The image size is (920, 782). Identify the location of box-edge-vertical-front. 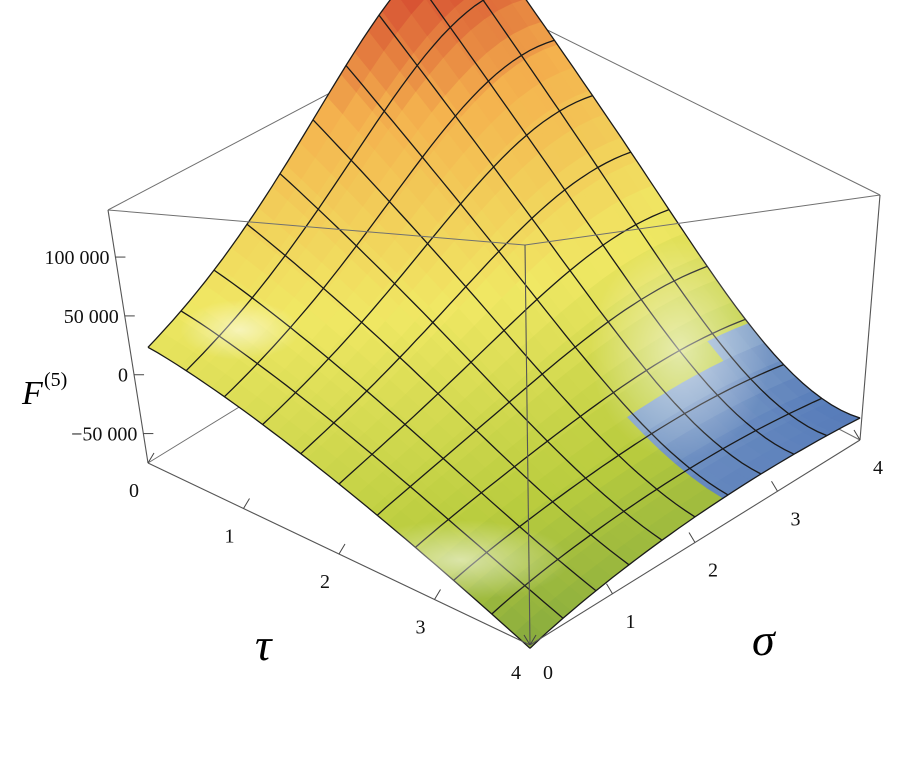
(527, 445).